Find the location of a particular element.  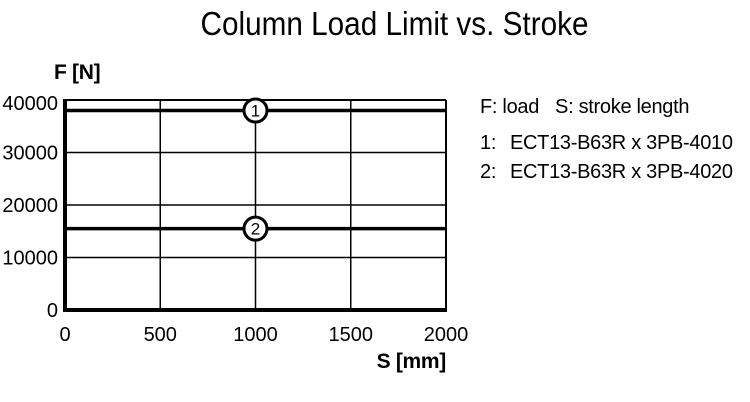

legend-item-2: 2: ECT13-B63R x 3PB-4020 is located at coordinates (606, 172).